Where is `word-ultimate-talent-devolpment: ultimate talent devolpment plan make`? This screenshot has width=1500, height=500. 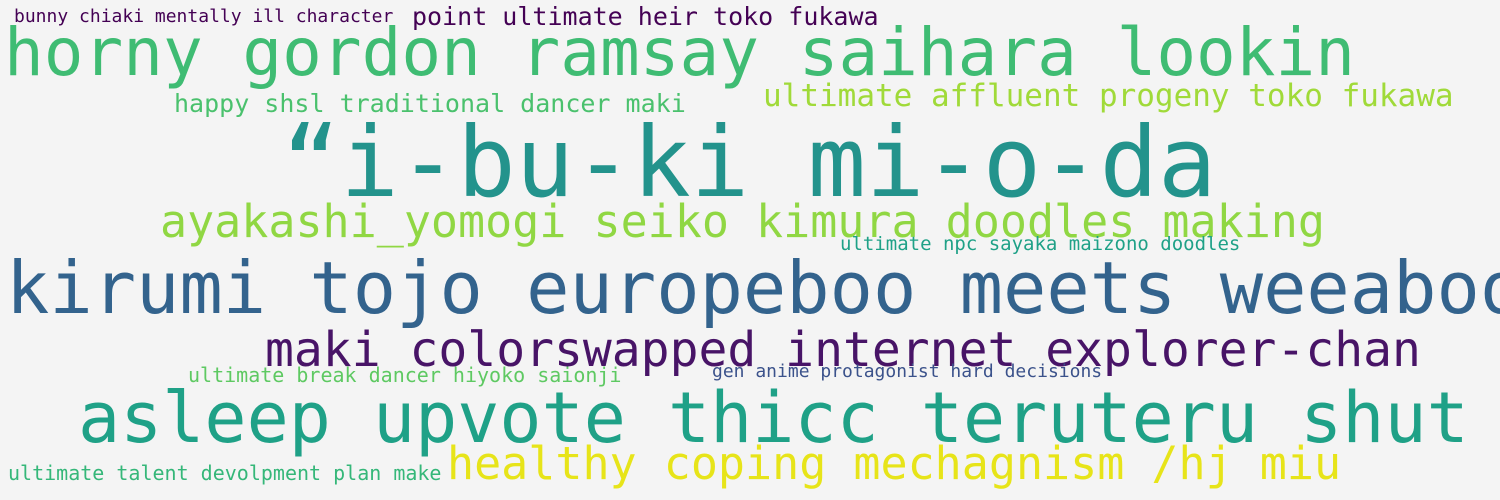
word-ultimate-talent-devolpment: ultimate talent devolpment plan make is located at coordinates (225, 473).